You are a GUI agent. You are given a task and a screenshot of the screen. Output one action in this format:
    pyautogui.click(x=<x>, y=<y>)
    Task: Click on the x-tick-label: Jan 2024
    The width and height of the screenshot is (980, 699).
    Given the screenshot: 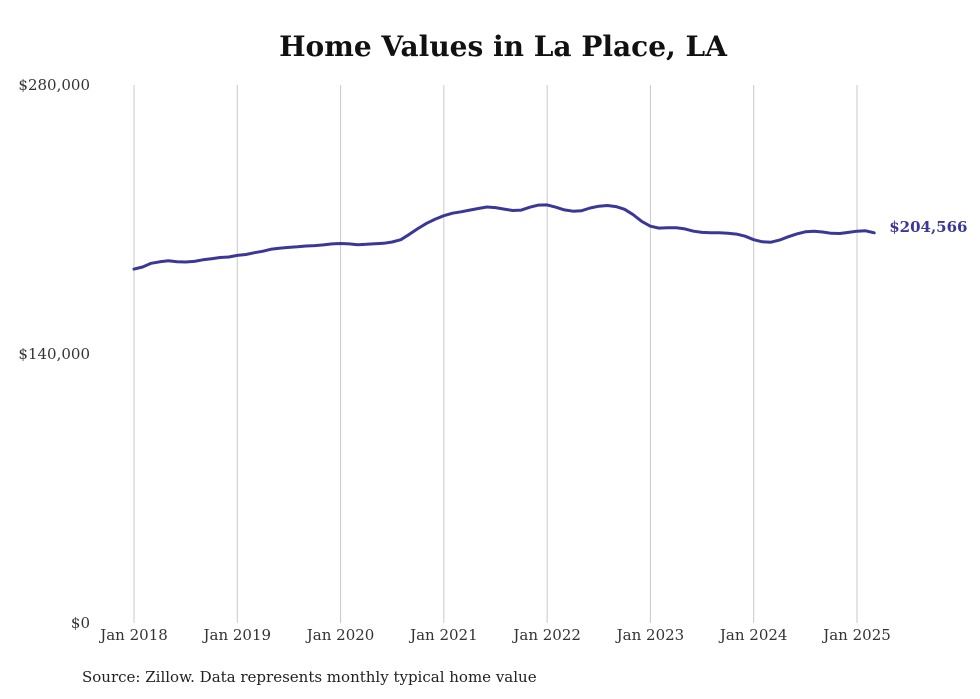 What is the action you would take?
    pyautogui.click(x=753, y=635)
    